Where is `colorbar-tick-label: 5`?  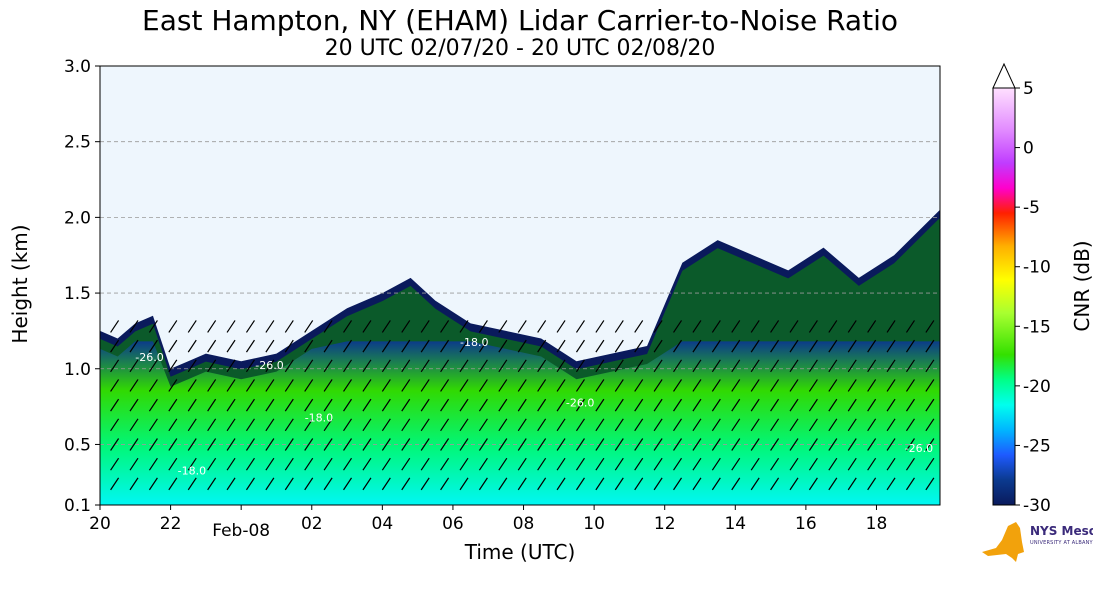
colorbar-tick-label: 5 is located at coordinates (1028, 89).